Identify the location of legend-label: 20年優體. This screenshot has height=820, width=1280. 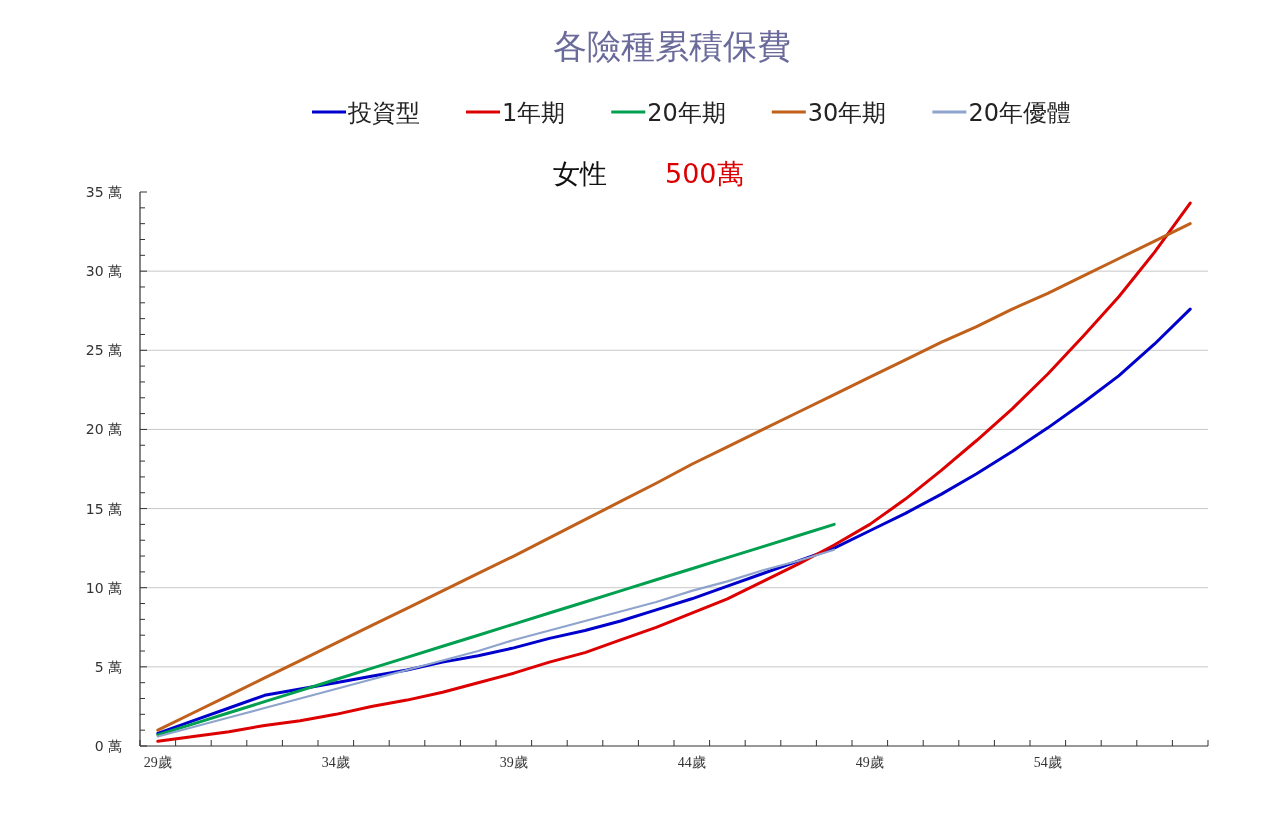
(1019, 113).